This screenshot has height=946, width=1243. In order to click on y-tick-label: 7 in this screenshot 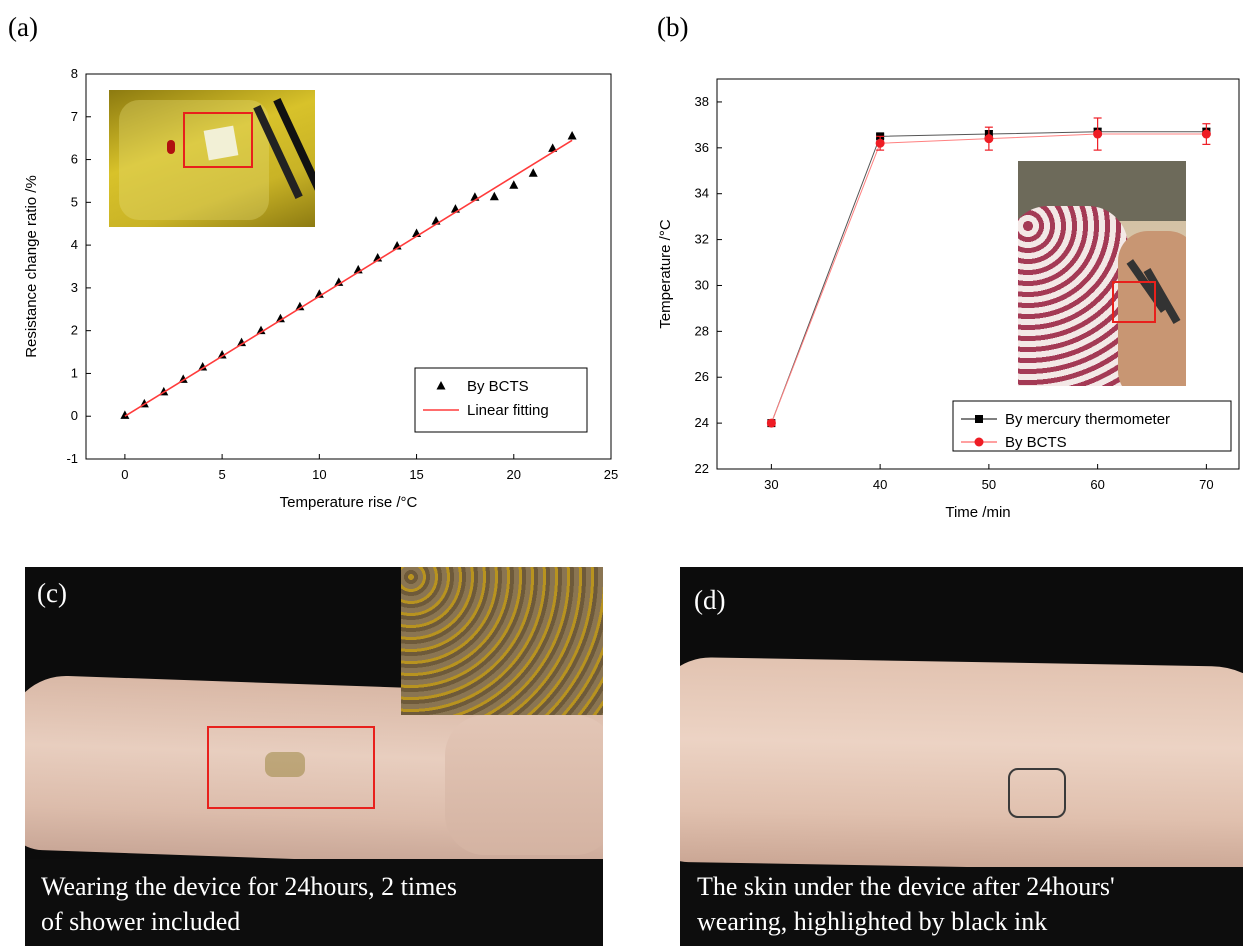, I will do `click(74, 116)`.